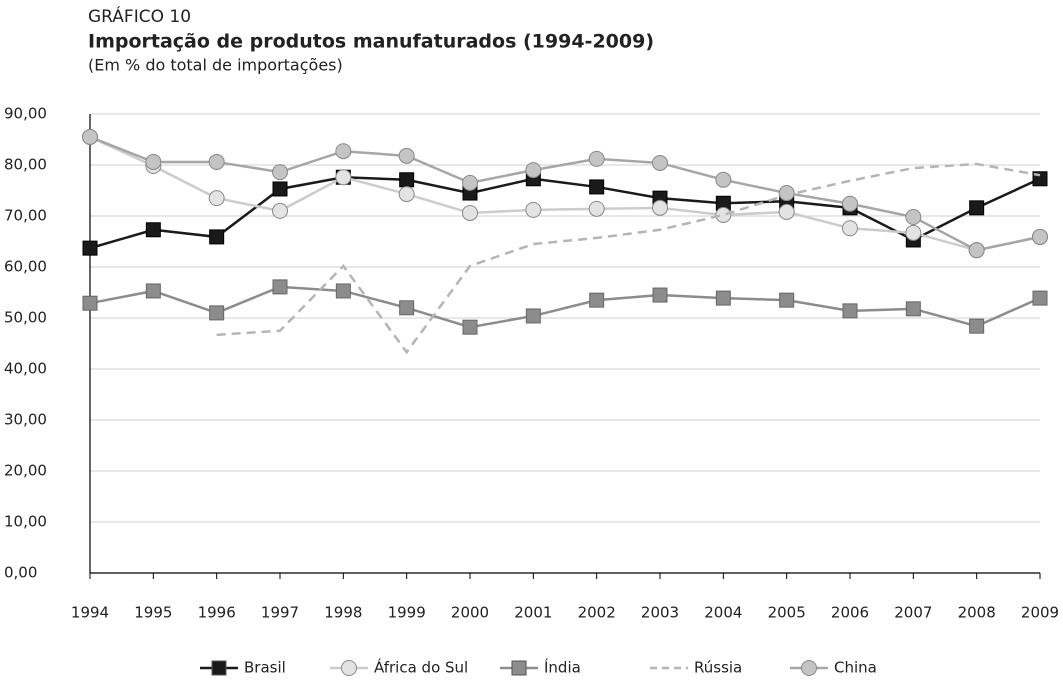 The width and height of the screenshot is (1063, 683). Describe the element at coordinates (25, 318) in the screenshot. I see `y-tick-label: 50,00` at that location.